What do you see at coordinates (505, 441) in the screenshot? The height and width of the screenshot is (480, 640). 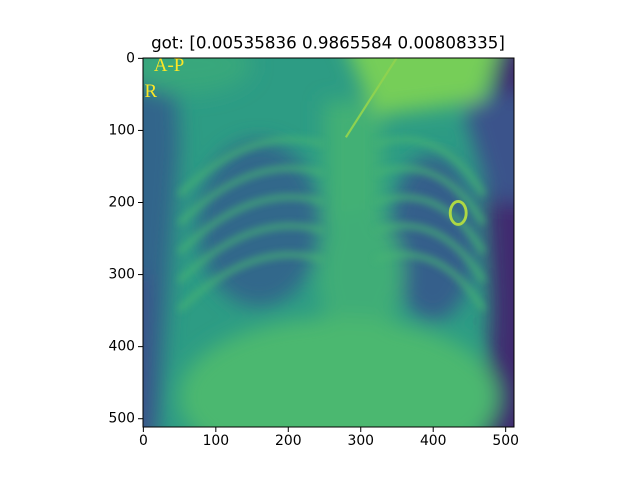 I see `x-tick-label: 500` at bounding box center [505, 441].